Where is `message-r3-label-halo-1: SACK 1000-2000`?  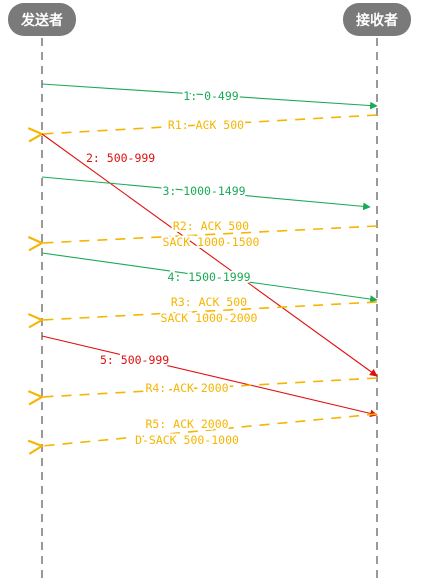
message-r3-label-halo-1: SACK 1000-2000 is located at coordinates (209, 318).